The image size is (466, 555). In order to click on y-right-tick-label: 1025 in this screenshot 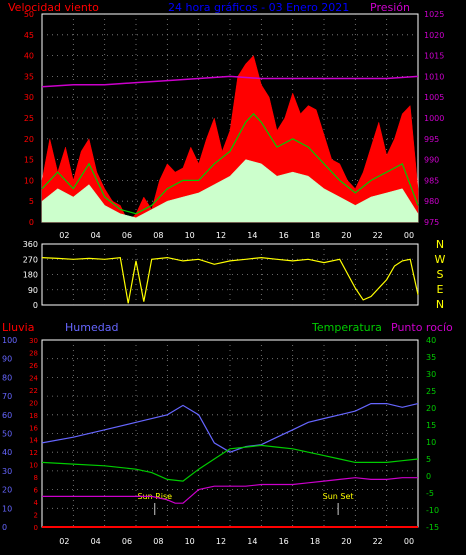, I will do `click(434, 14)`.